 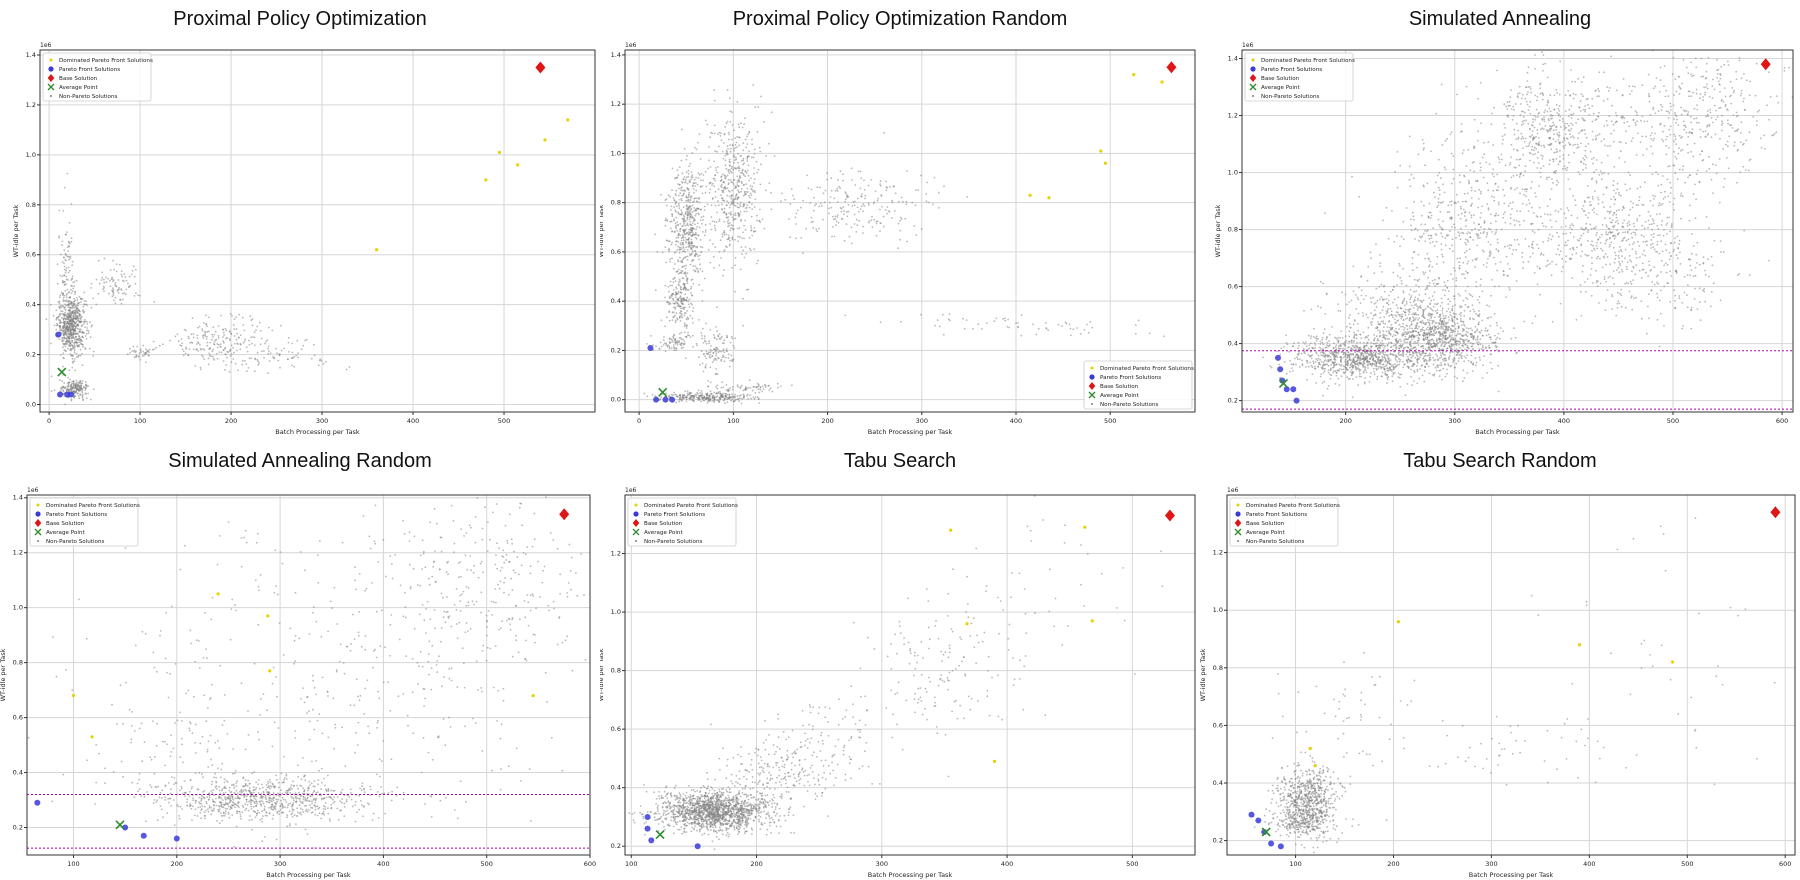 I want to click on y-tick-label: 0.0, so click(x=31, y=405).